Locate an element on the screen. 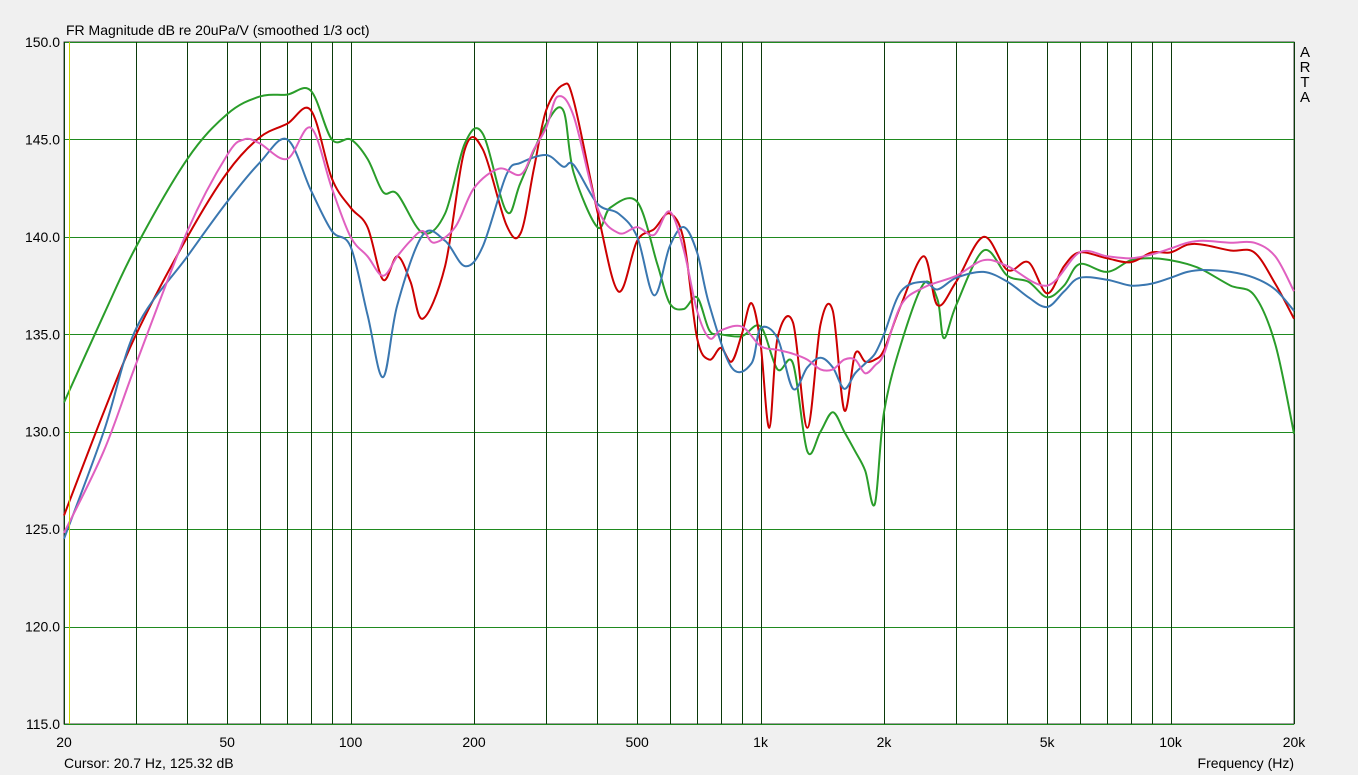 This screenshot has width=1358, height=775. cursor-readout: Cursor: 20.7 Hz, 125.32 dB is located at coordinates (149, 763).